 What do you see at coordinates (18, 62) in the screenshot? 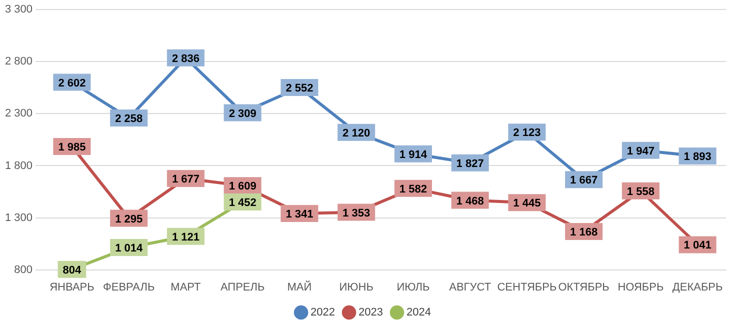
I see `y-tick-label: 2 800` at bounding box center [18, 62].